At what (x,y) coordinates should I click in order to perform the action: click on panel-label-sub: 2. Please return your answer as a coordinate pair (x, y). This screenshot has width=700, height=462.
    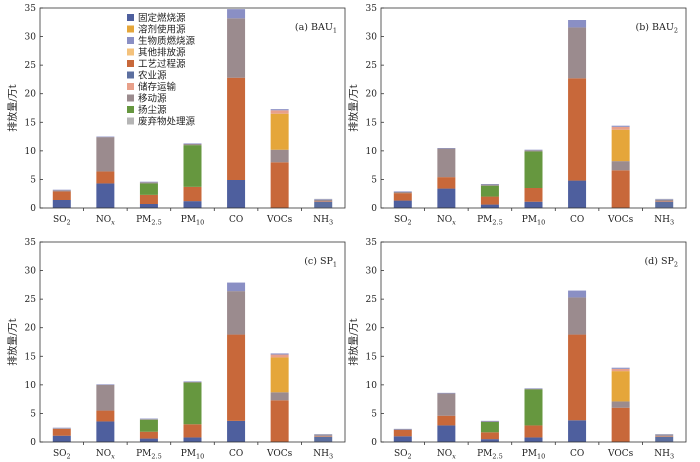
    Looking at the image, I should click on (676, 31).